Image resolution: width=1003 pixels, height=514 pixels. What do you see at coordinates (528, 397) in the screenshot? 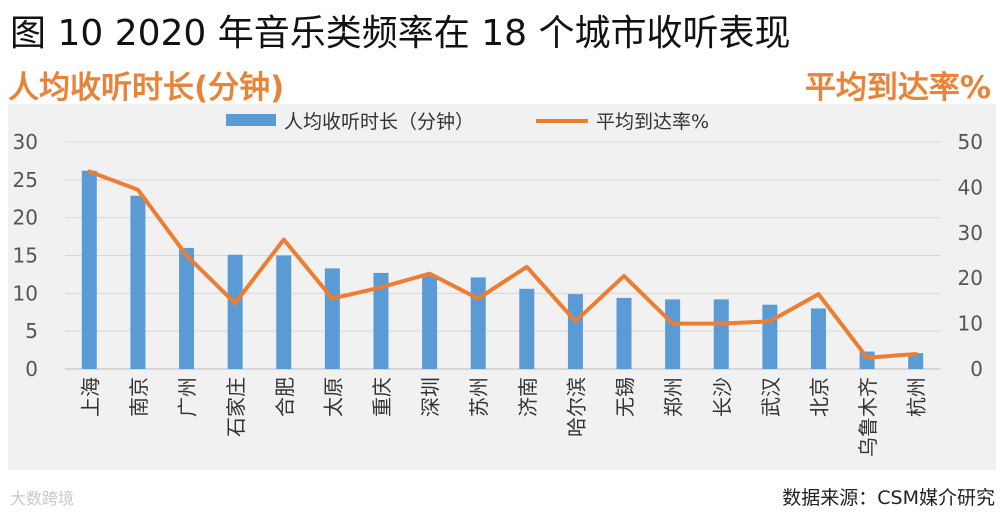
I see `x-tick-label: 济南` at bounding box center [528, 397].